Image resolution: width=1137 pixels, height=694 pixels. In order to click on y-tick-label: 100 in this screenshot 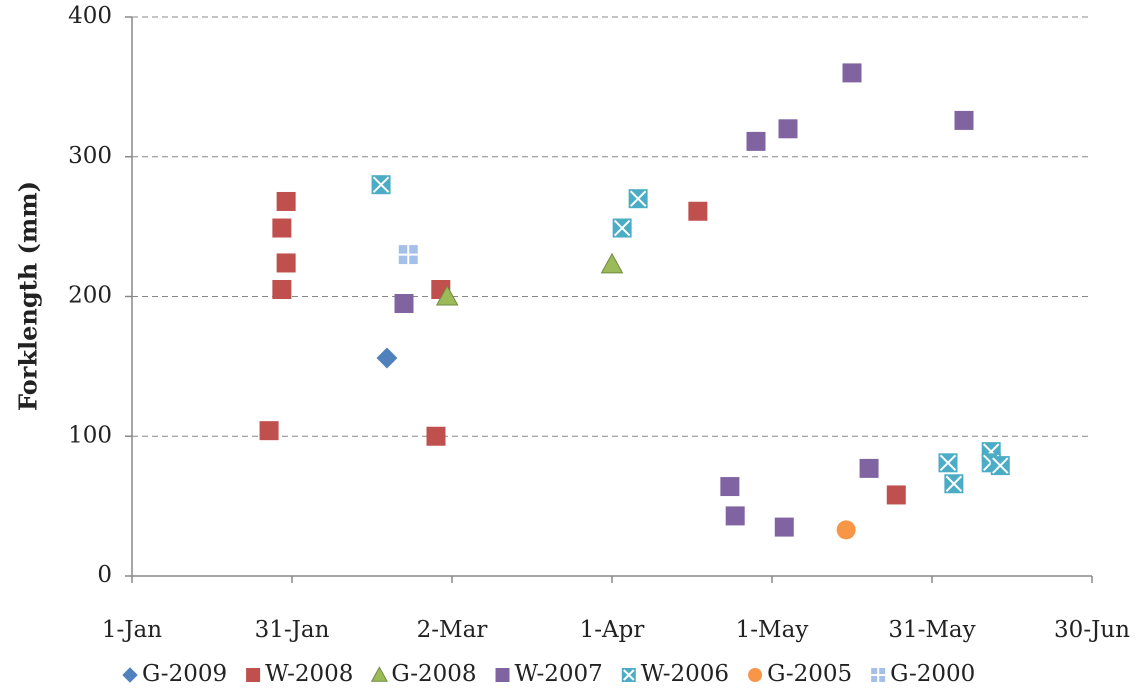, I will do `click(90, 435)`.